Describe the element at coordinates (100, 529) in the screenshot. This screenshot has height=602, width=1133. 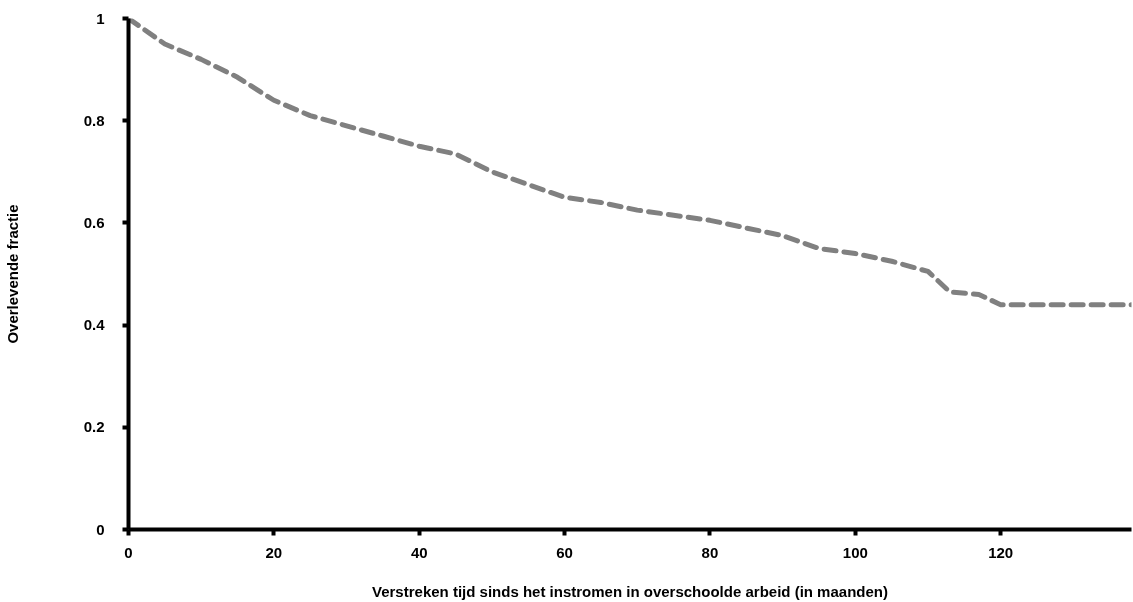
I see `y-tick-label: 0` at that location.